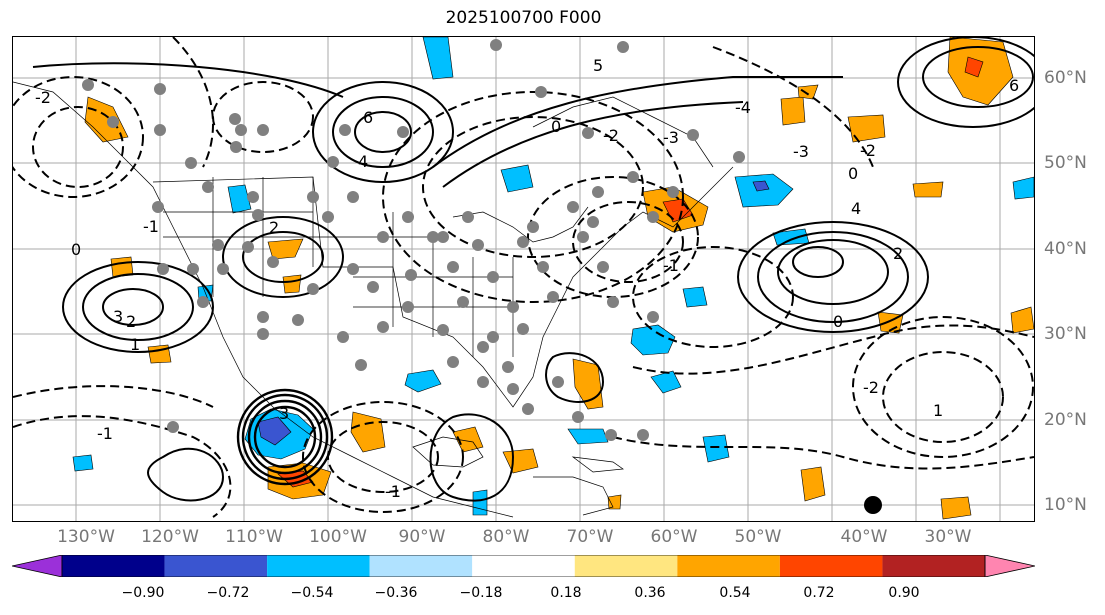 The width and height of the screenshot is (1105, 615). What do you see at coordinates (1065, 420) in the screenshot?
I see `lat-label: 20°N` at bounding box center [1065, 420].